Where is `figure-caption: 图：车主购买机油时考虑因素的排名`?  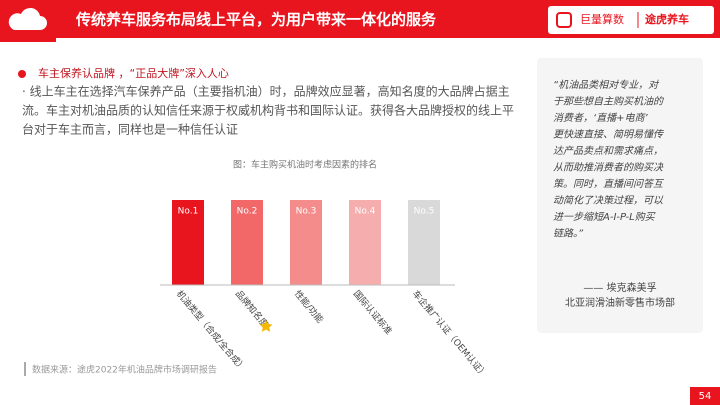 figure-caption: 图：车主购买机油时考虑因素的排名 is located at coordinates (305, 165).